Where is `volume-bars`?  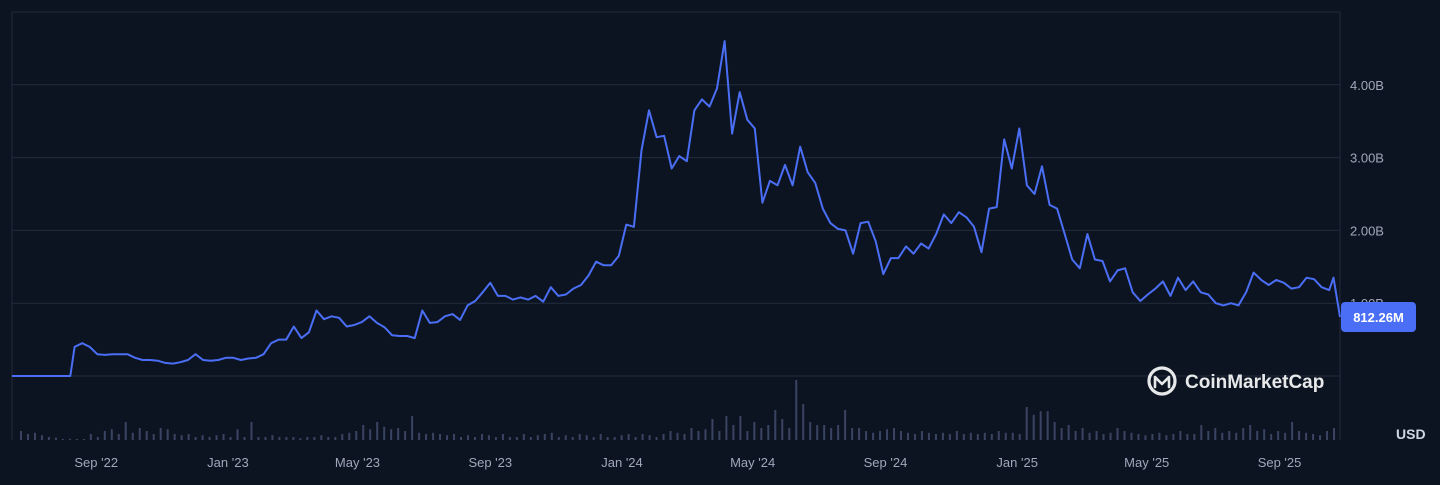 volume-bars is located at coordinates (678, 410).